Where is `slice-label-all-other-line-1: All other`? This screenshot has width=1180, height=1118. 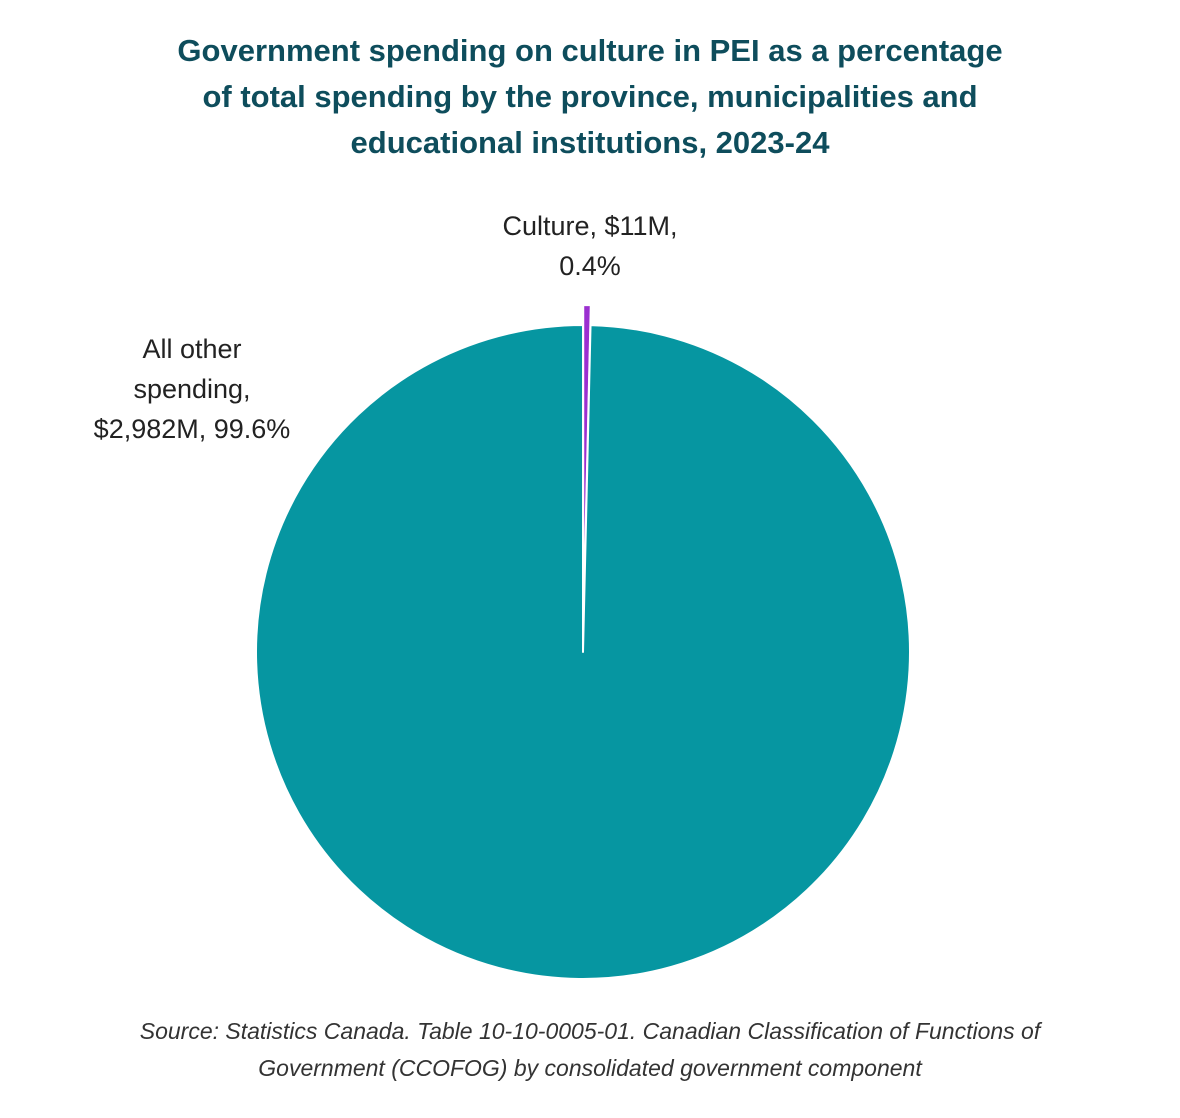 slice-label-all-other-line-1: All other is located at coordinates (192, 349).